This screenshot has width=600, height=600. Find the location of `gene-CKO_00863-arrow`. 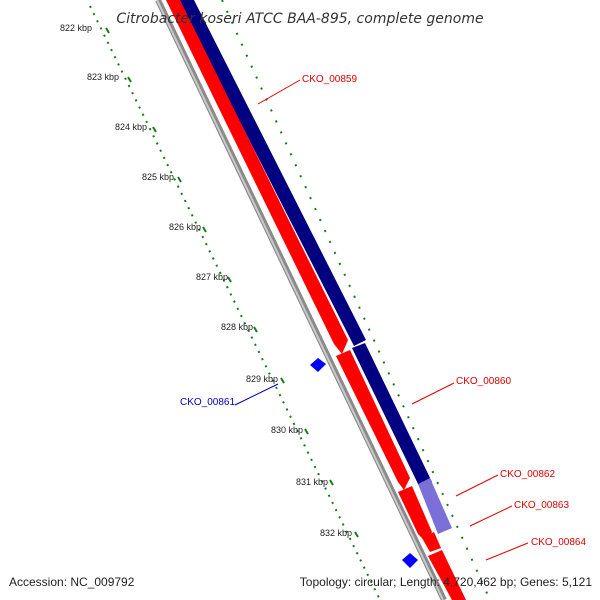

gene-CKO_00863-arrow is located at coordinates (415, 514).